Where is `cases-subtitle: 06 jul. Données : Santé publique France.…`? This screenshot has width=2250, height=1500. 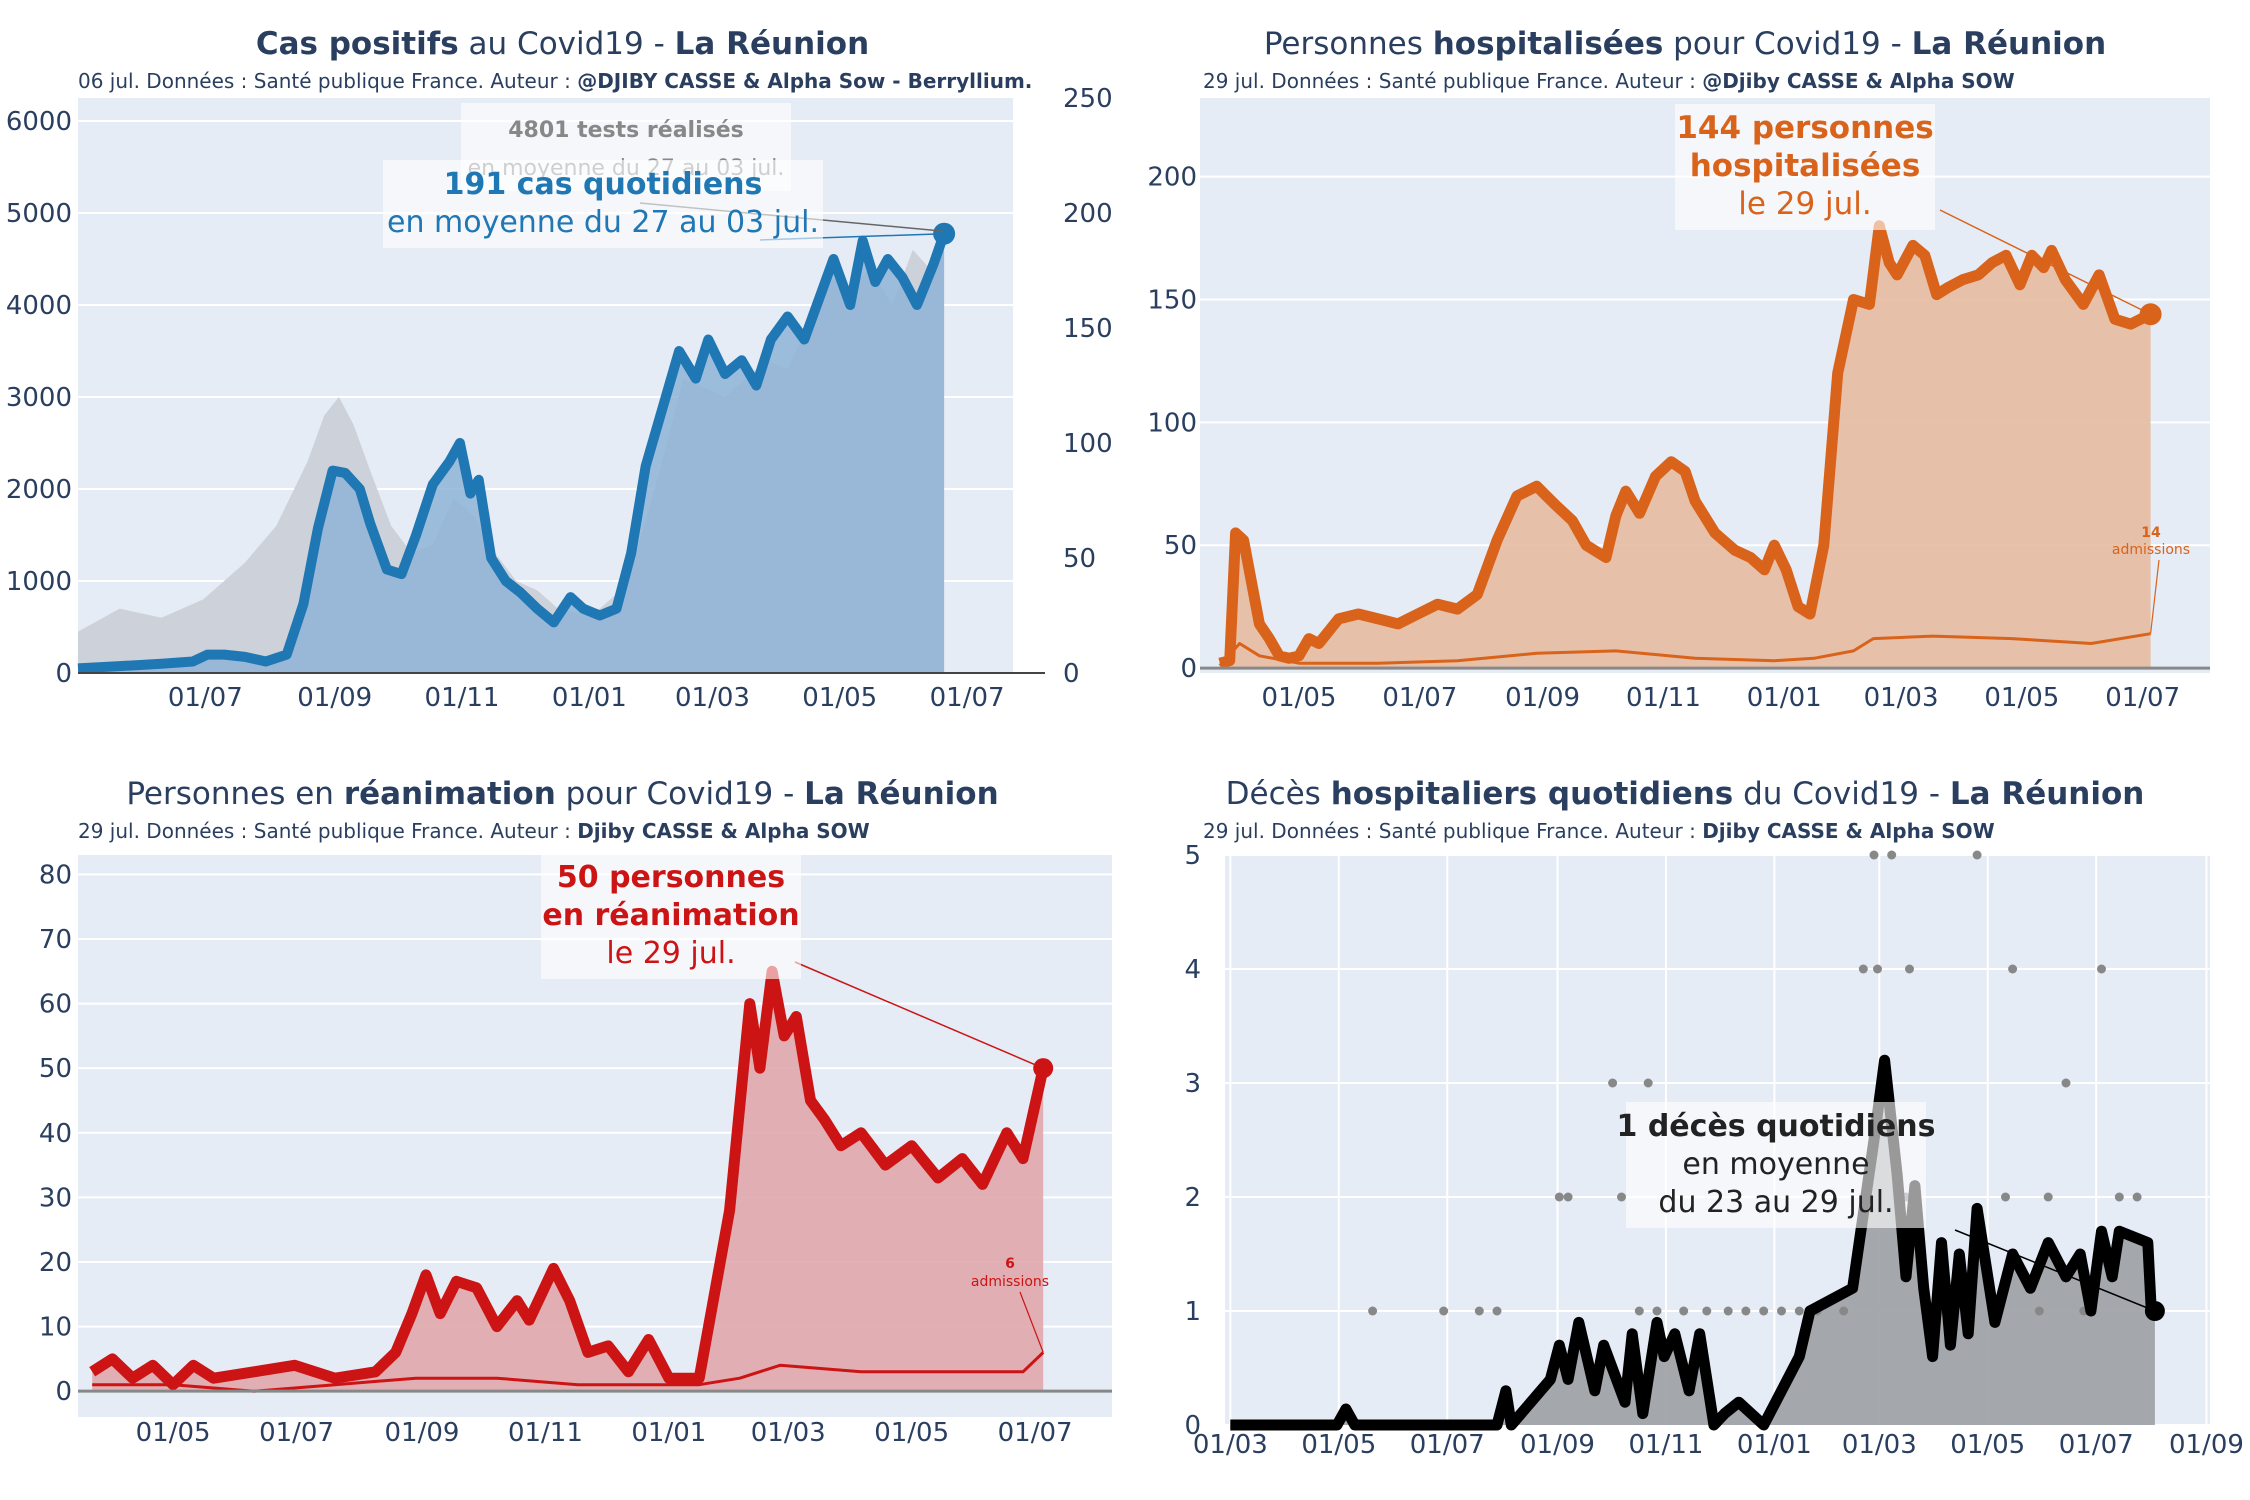 cases-subtitle: 06 jul. Données : Santé publique France.… is located at coordinates (555, 81).